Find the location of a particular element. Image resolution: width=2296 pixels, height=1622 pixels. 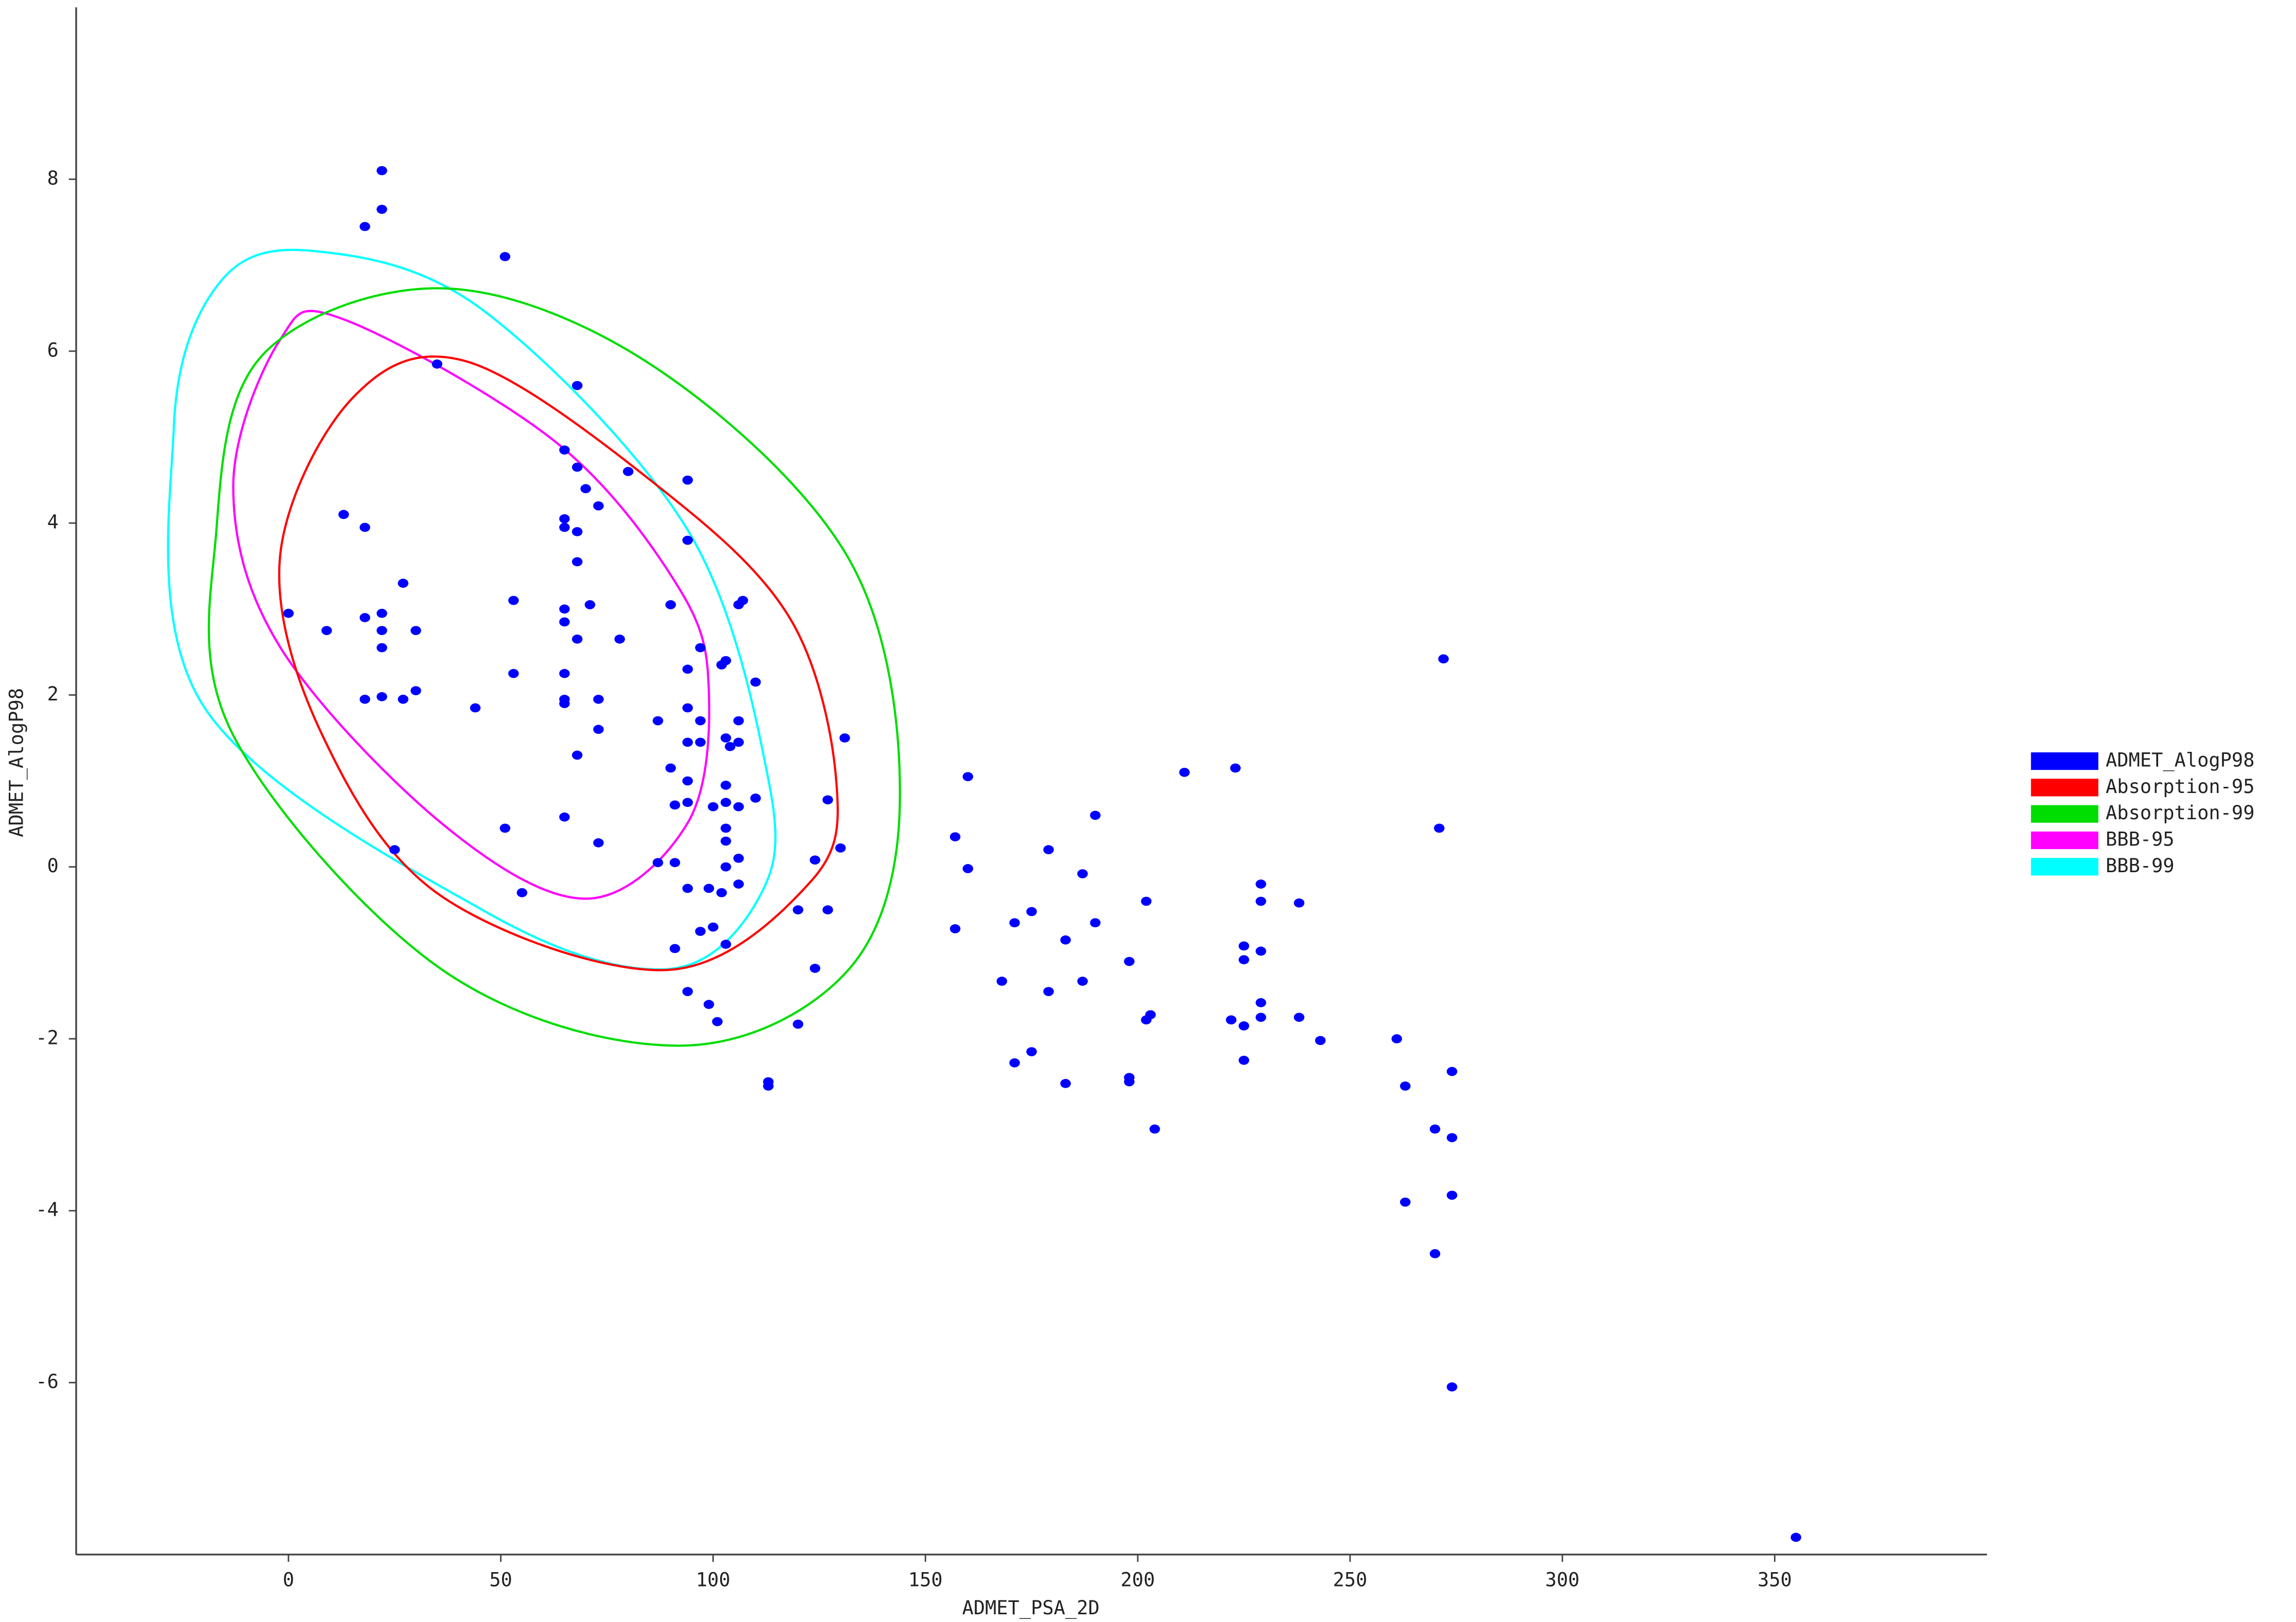

x-tick-label: 300 is located at coordinates (1563, 1580).